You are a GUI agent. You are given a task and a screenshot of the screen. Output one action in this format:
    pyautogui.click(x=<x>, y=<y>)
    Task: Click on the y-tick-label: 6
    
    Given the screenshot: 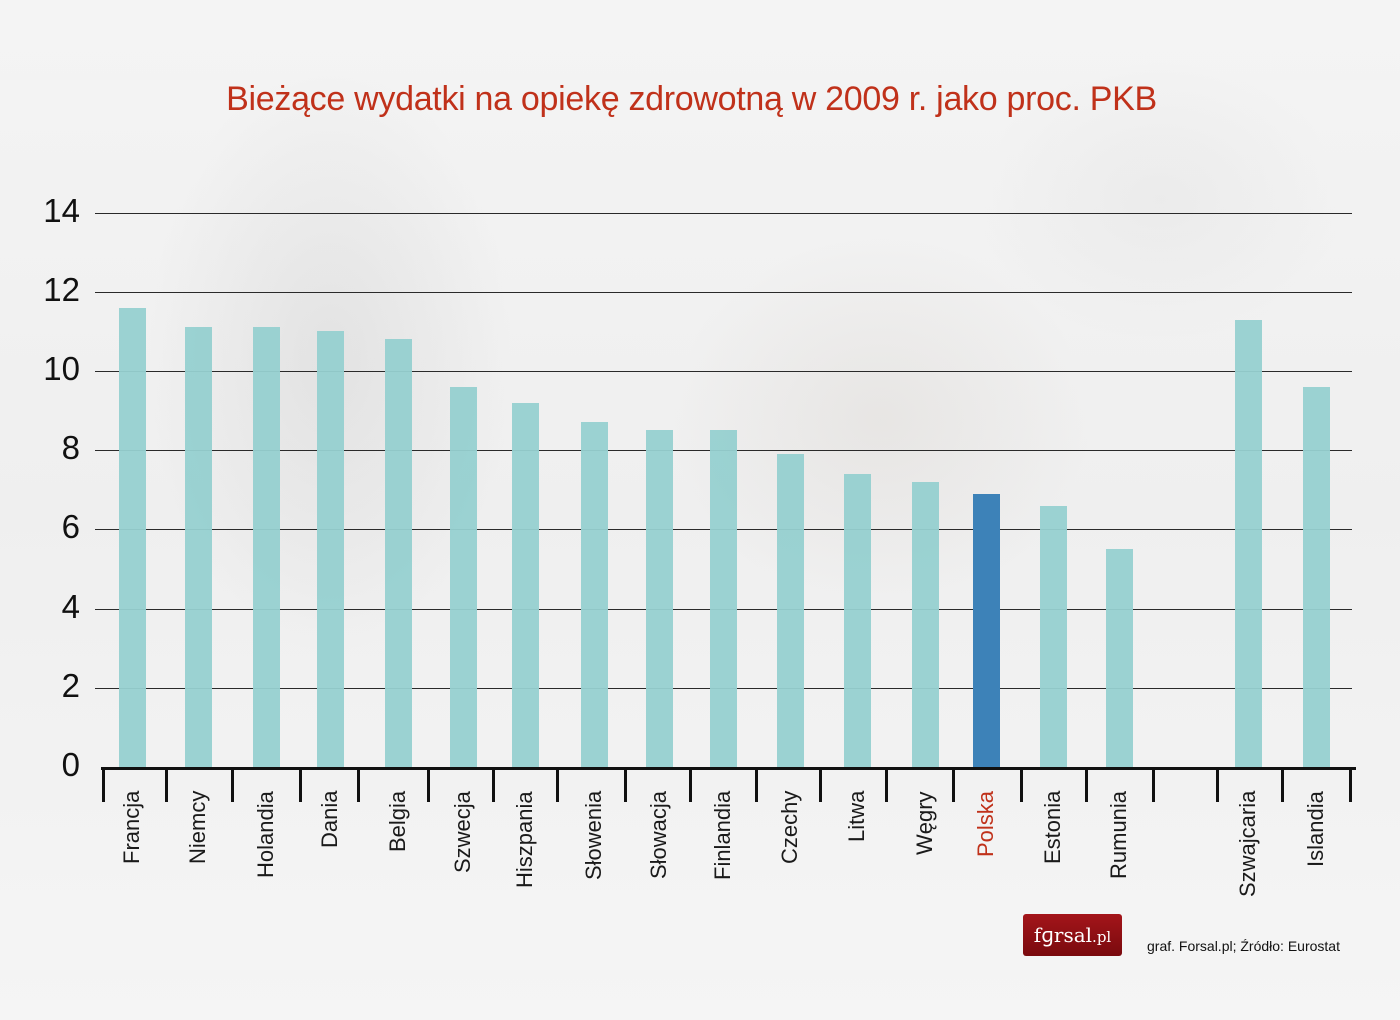 What is the action you would take?
    pyautogui.click(x=70, y=527)
    